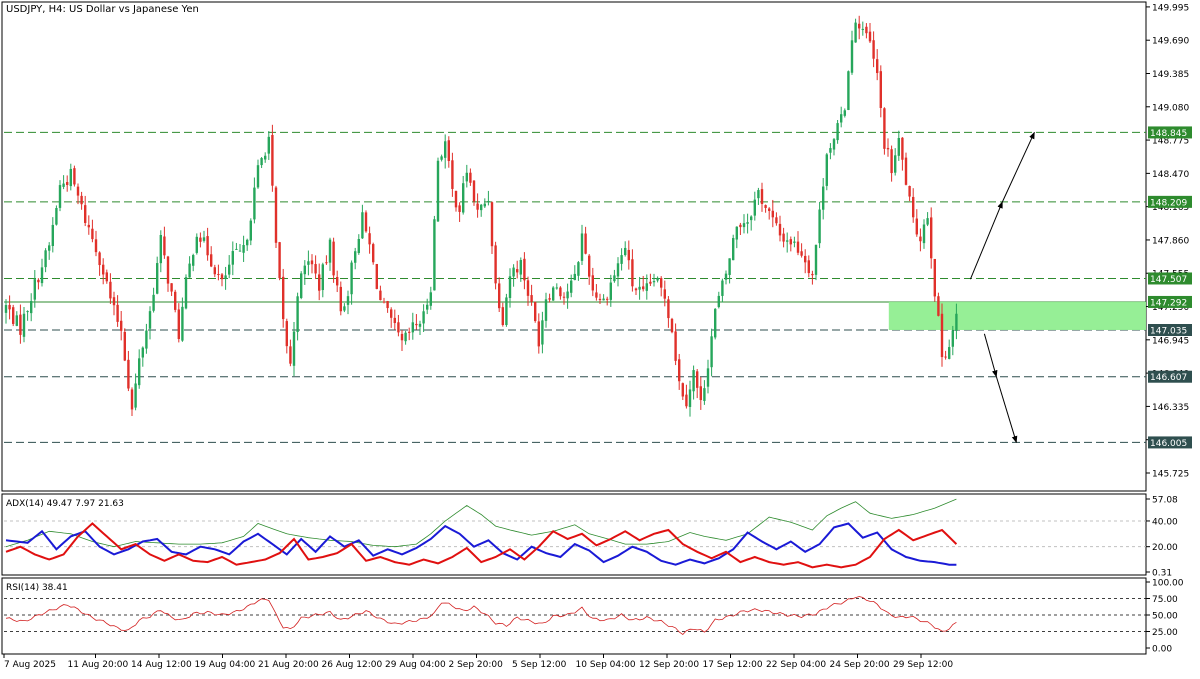  I want to click on level-badge-146.005, so click(1170, 442).